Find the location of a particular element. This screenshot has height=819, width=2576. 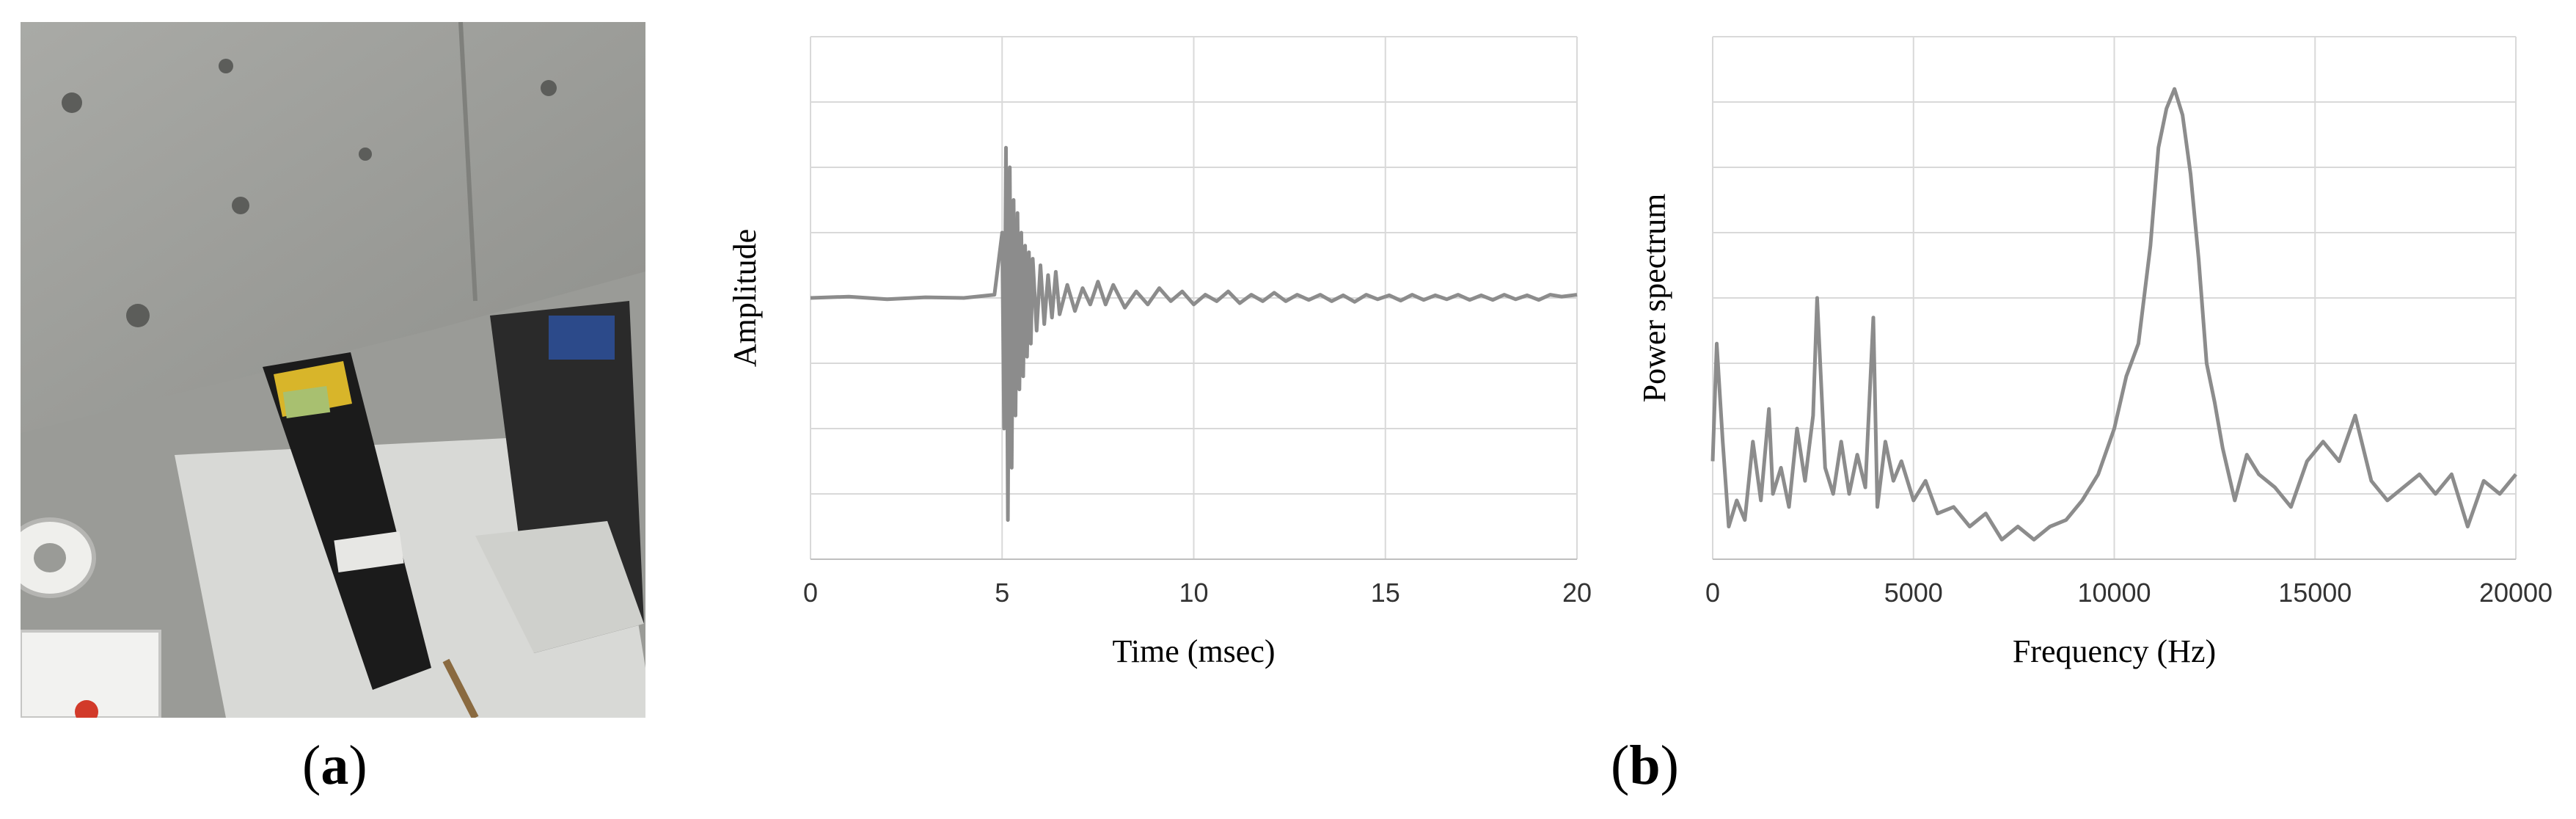

x-axis-title: Time (msec) is located at coordinates (1193, 651).